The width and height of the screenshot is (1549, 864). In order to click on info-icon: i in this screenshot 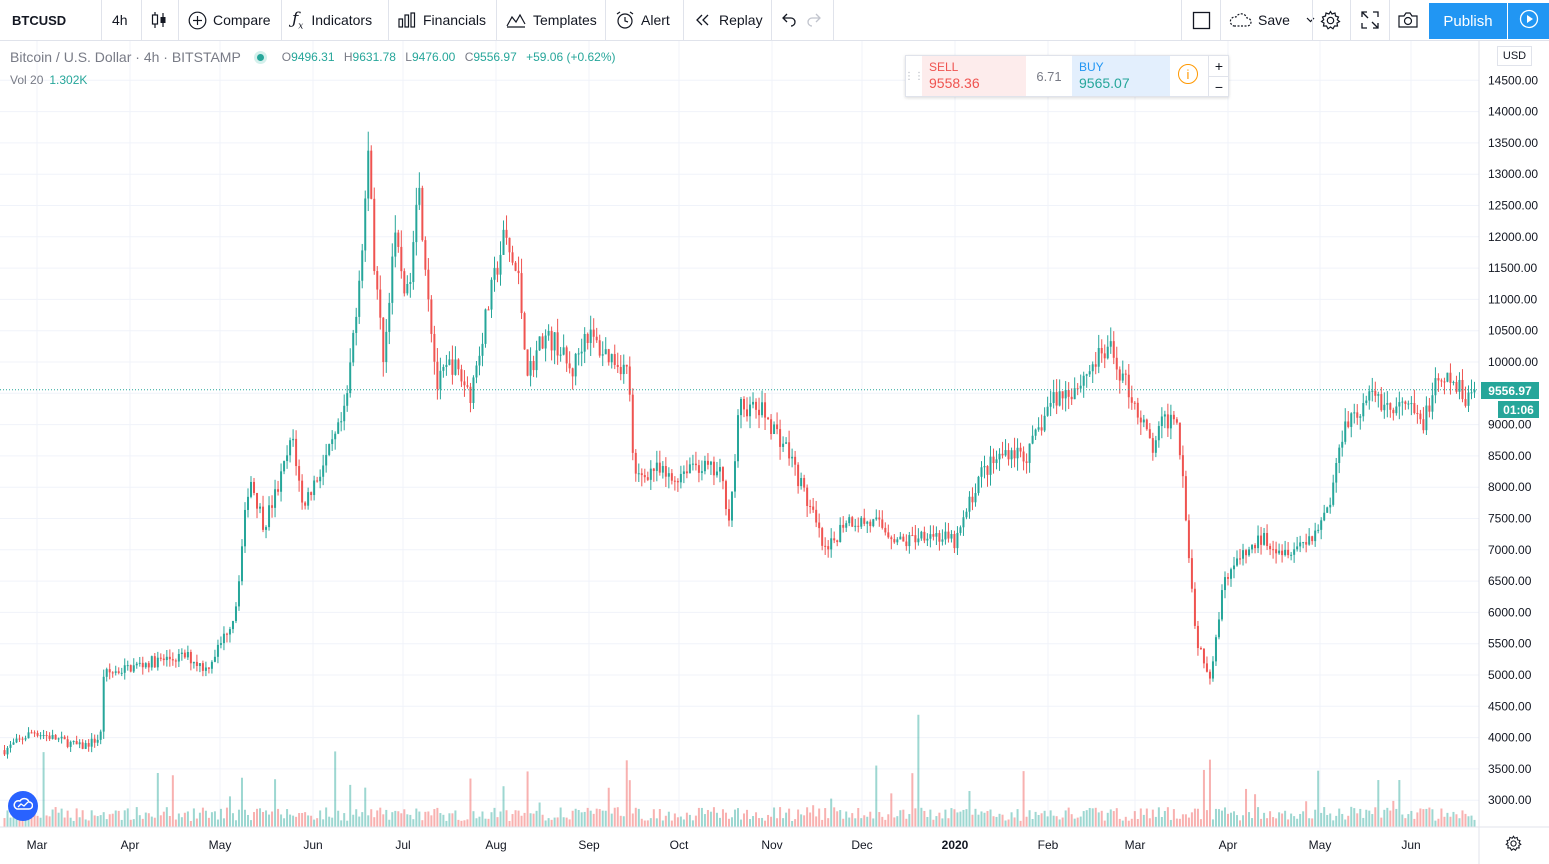, I will do `click(1188, 74)`.